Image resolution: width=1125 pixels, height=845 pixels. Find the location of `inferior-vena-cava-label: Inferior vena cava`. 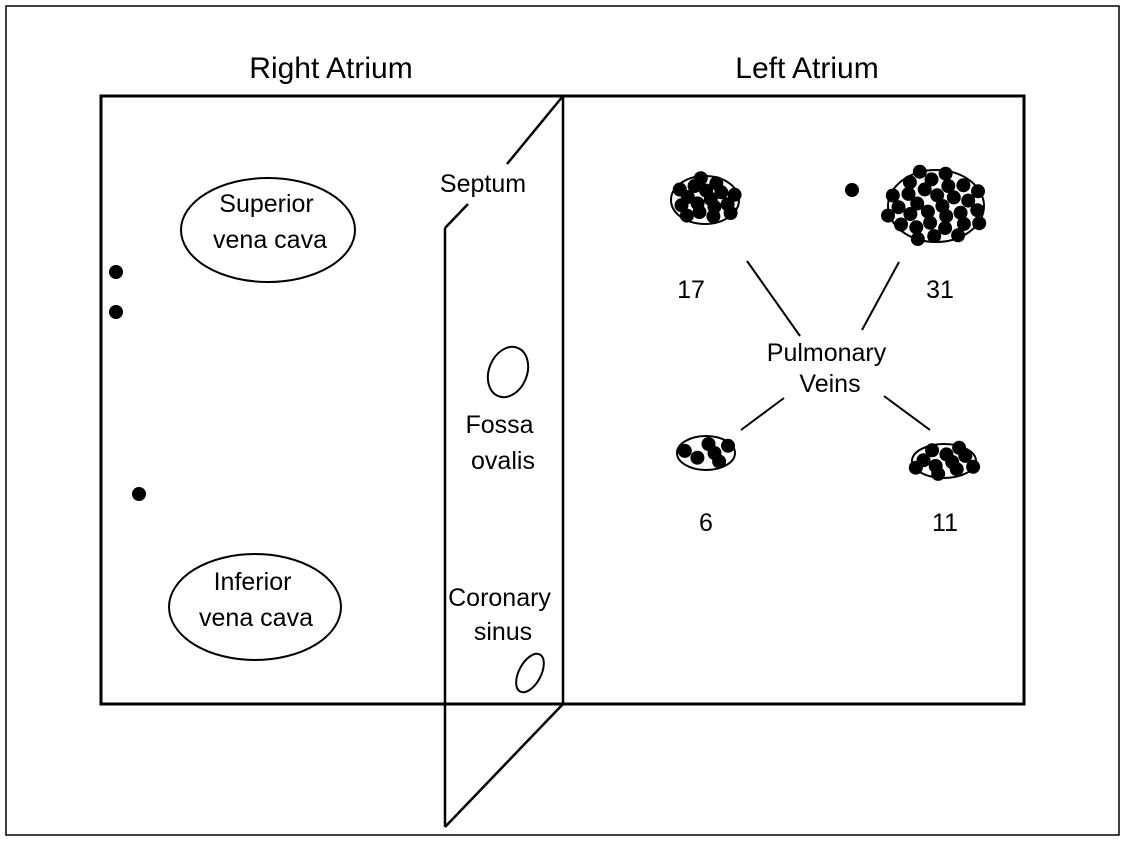

inferior-vena-cava-label: Inferior vena cava is located at coordinates (256, 600).